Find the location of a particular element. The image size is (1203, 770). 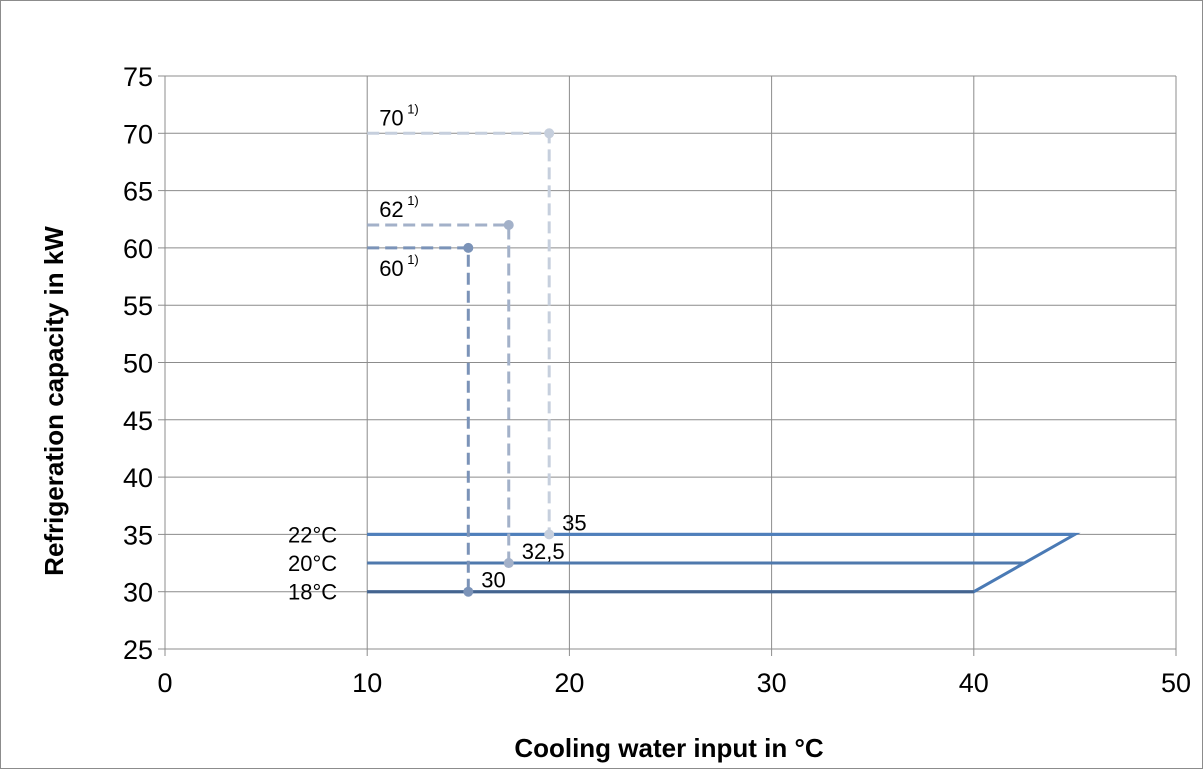

y-tick-label: 50 is located at coordinates (138, 364).